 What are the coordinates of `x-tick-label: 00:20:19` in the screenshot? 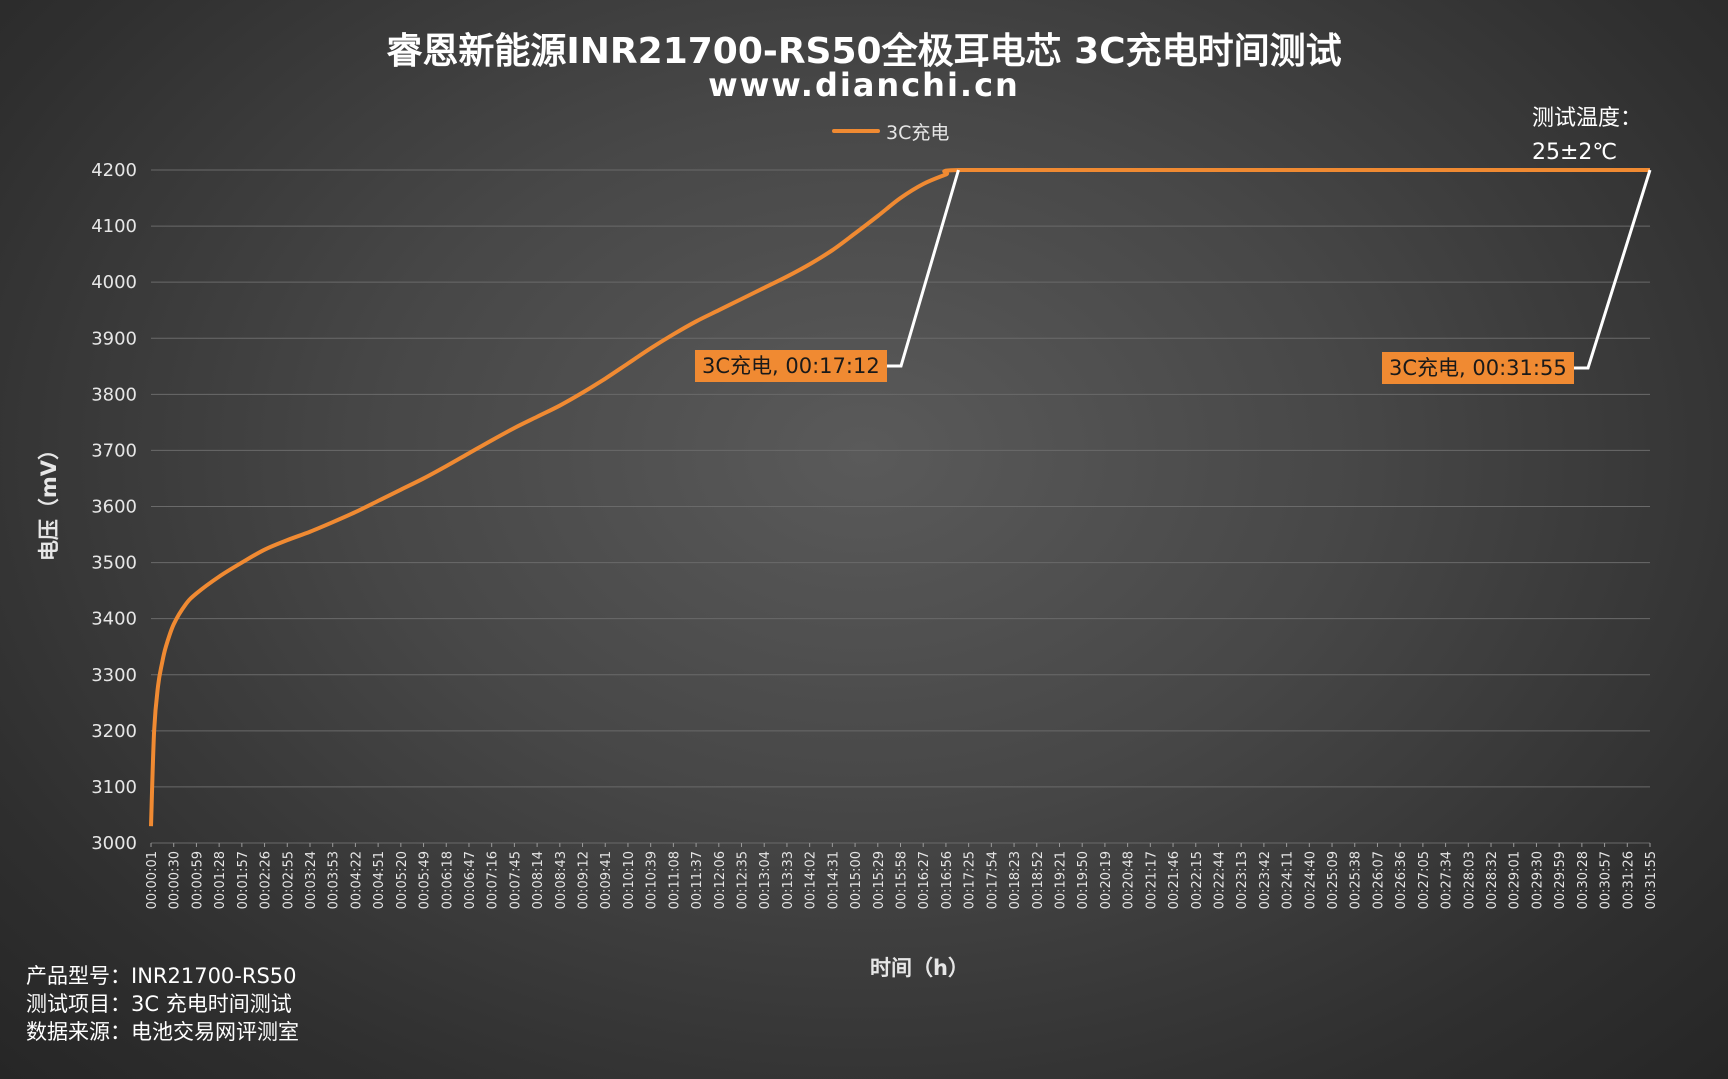 It's located at (1106, 880).